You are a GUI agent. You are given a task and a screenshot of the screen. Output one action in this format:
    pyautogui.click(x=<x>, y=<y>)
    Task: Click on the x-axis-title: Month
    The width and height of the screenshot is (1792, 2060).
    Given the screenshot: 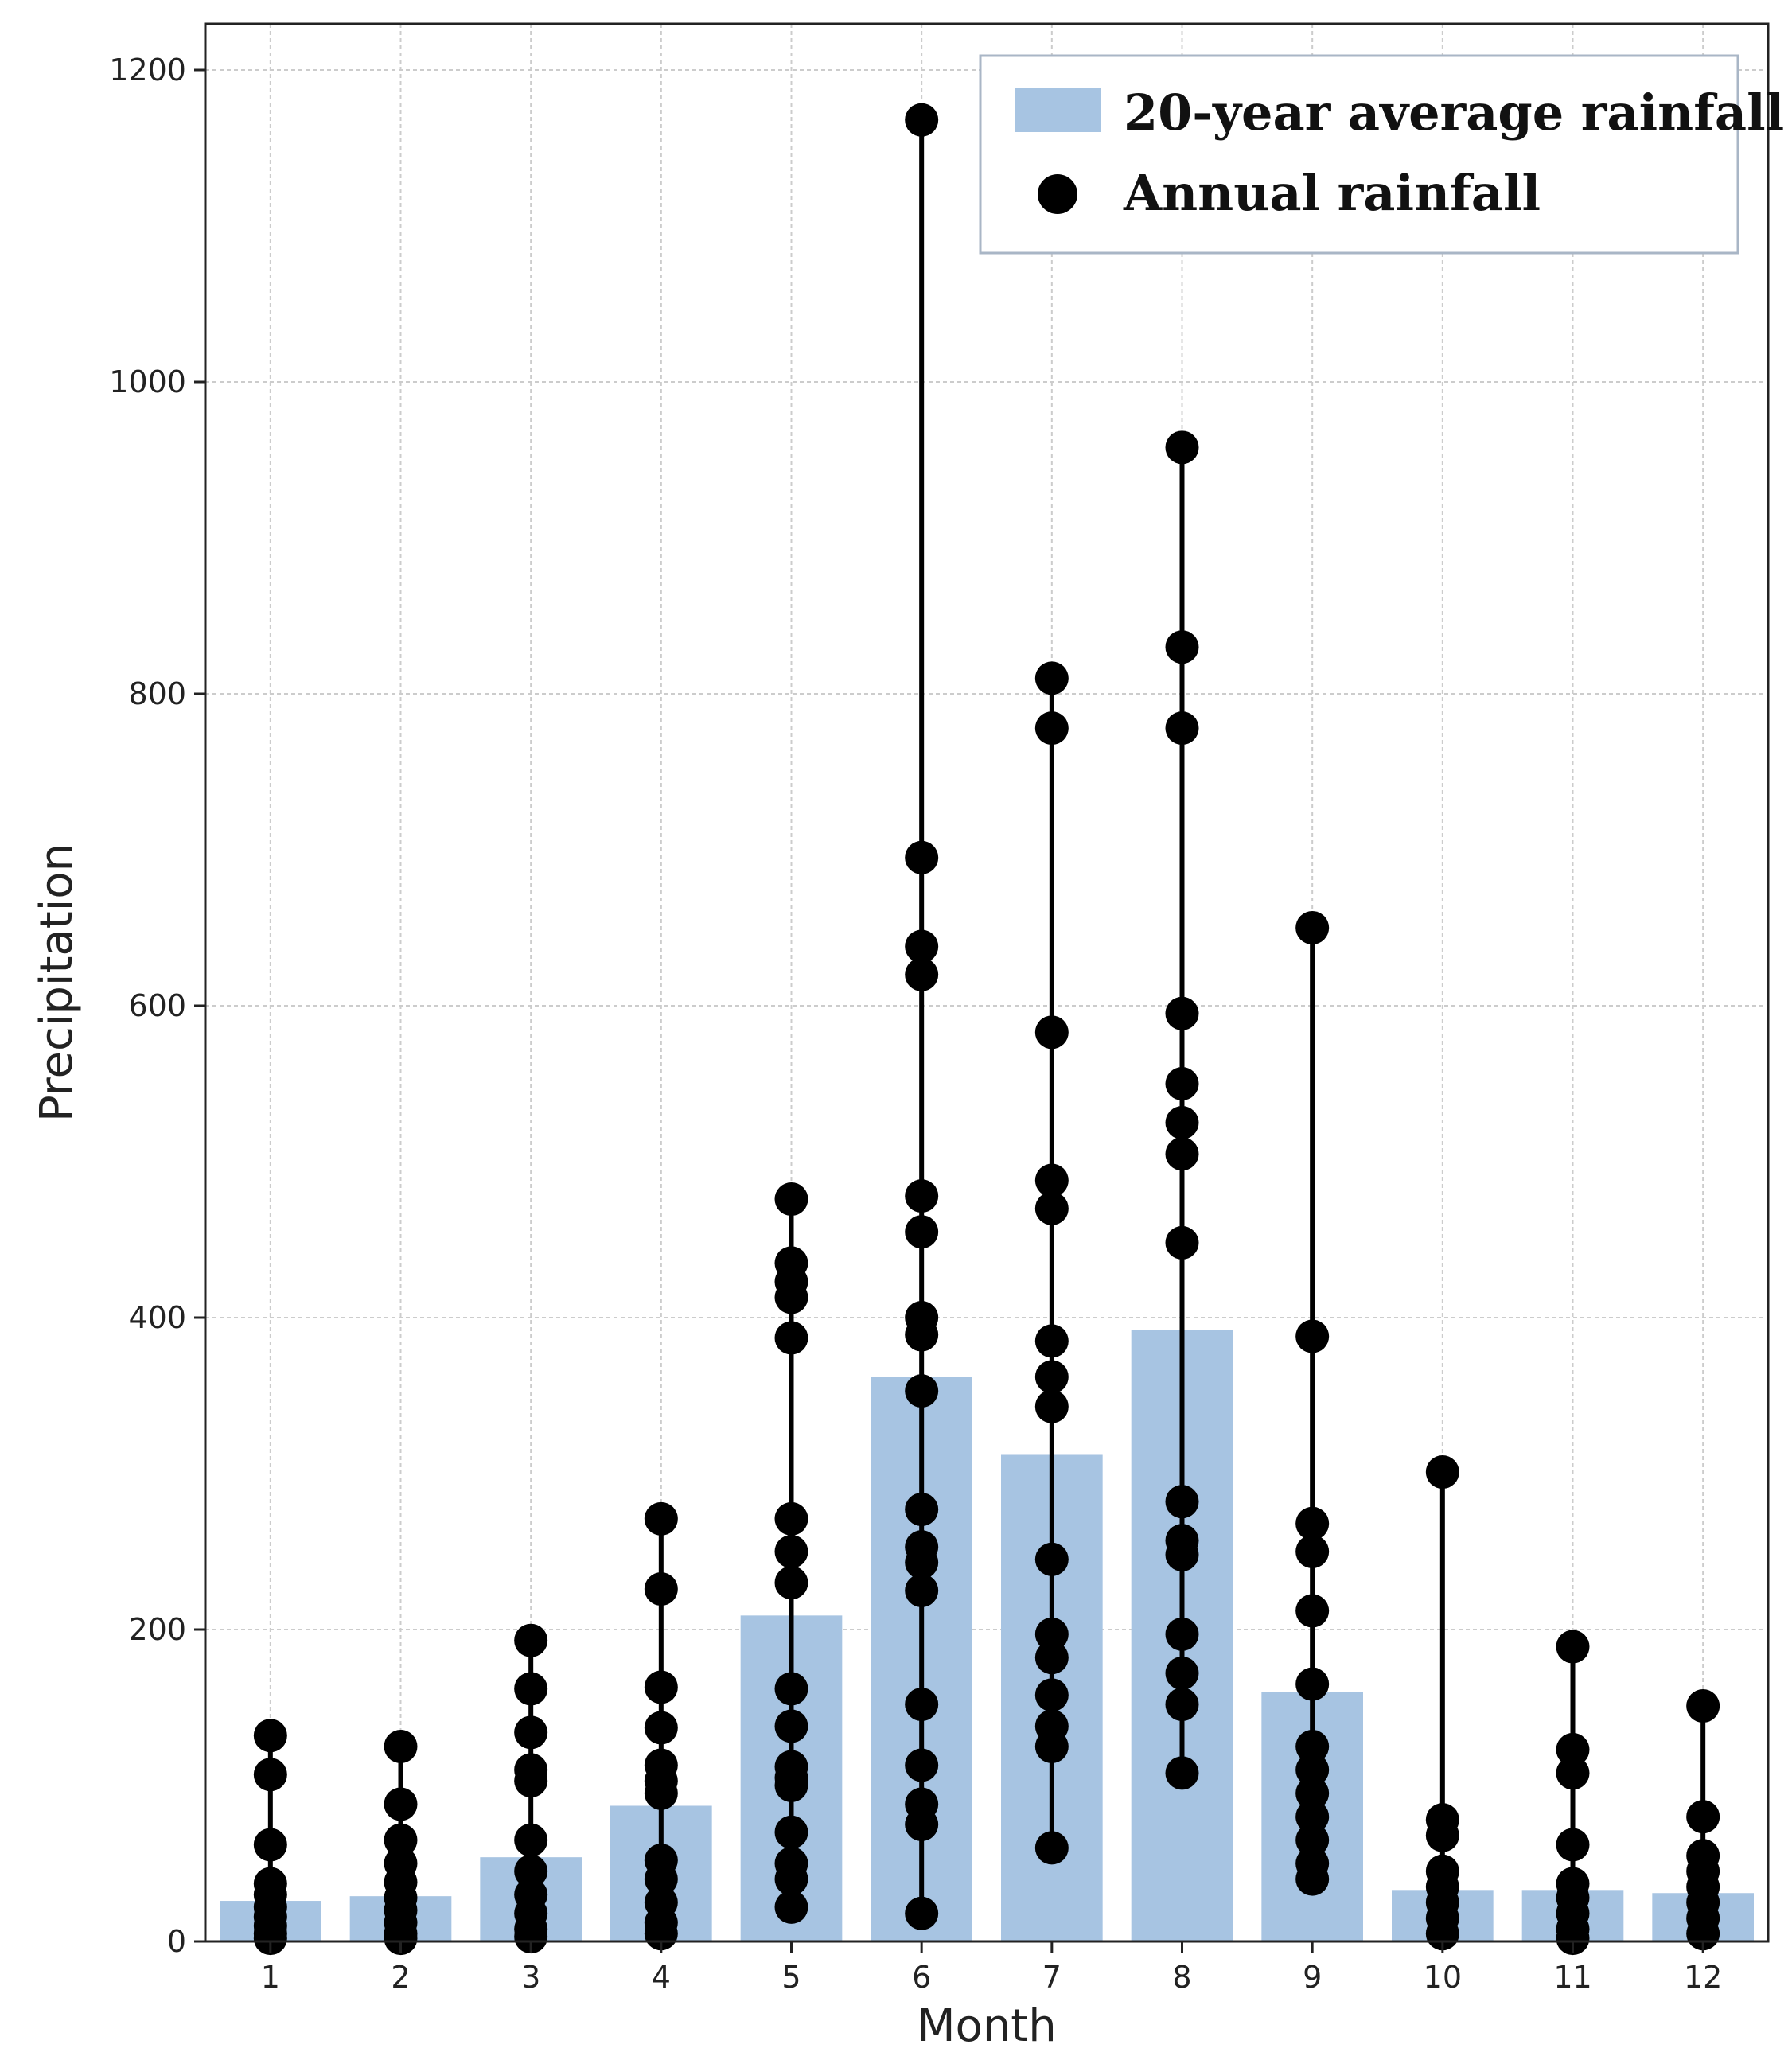 What is the action you would take?
    pyautogui.click(x=987, y=2026)
    